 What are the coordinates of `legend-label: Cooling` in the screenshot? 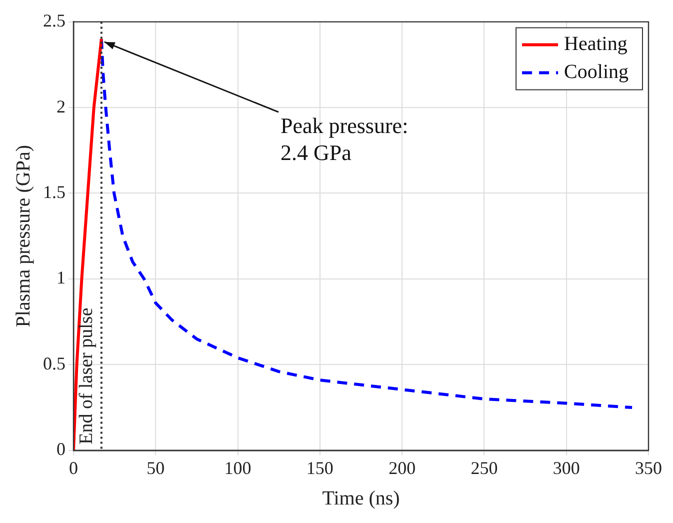 It's located at (596, 72).